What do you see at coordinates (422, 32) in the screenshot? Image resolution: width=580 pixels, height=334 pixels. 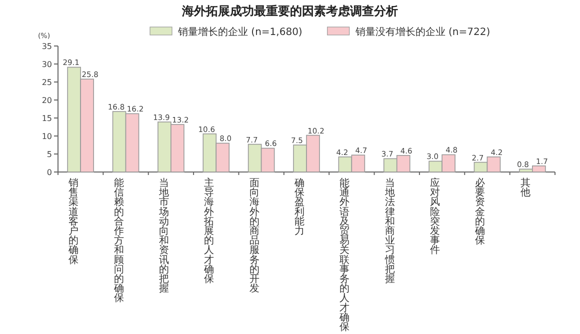 I see `legend-label: 销量没有增长的企业 (n=722)` at bounding box center [422, 32].